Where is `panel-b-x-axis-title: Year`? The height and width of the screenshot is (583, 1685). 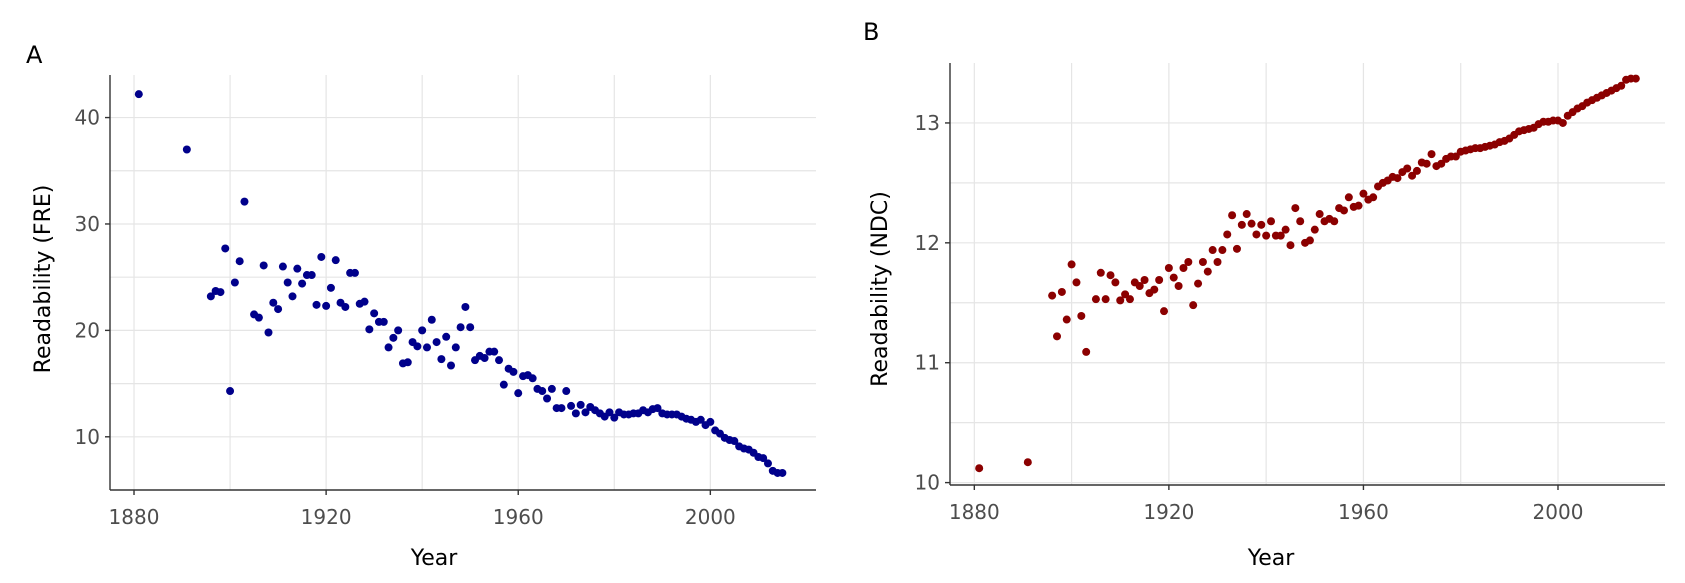
panel-b-x-axis-title: Year is located at coordinates (1271, 558).